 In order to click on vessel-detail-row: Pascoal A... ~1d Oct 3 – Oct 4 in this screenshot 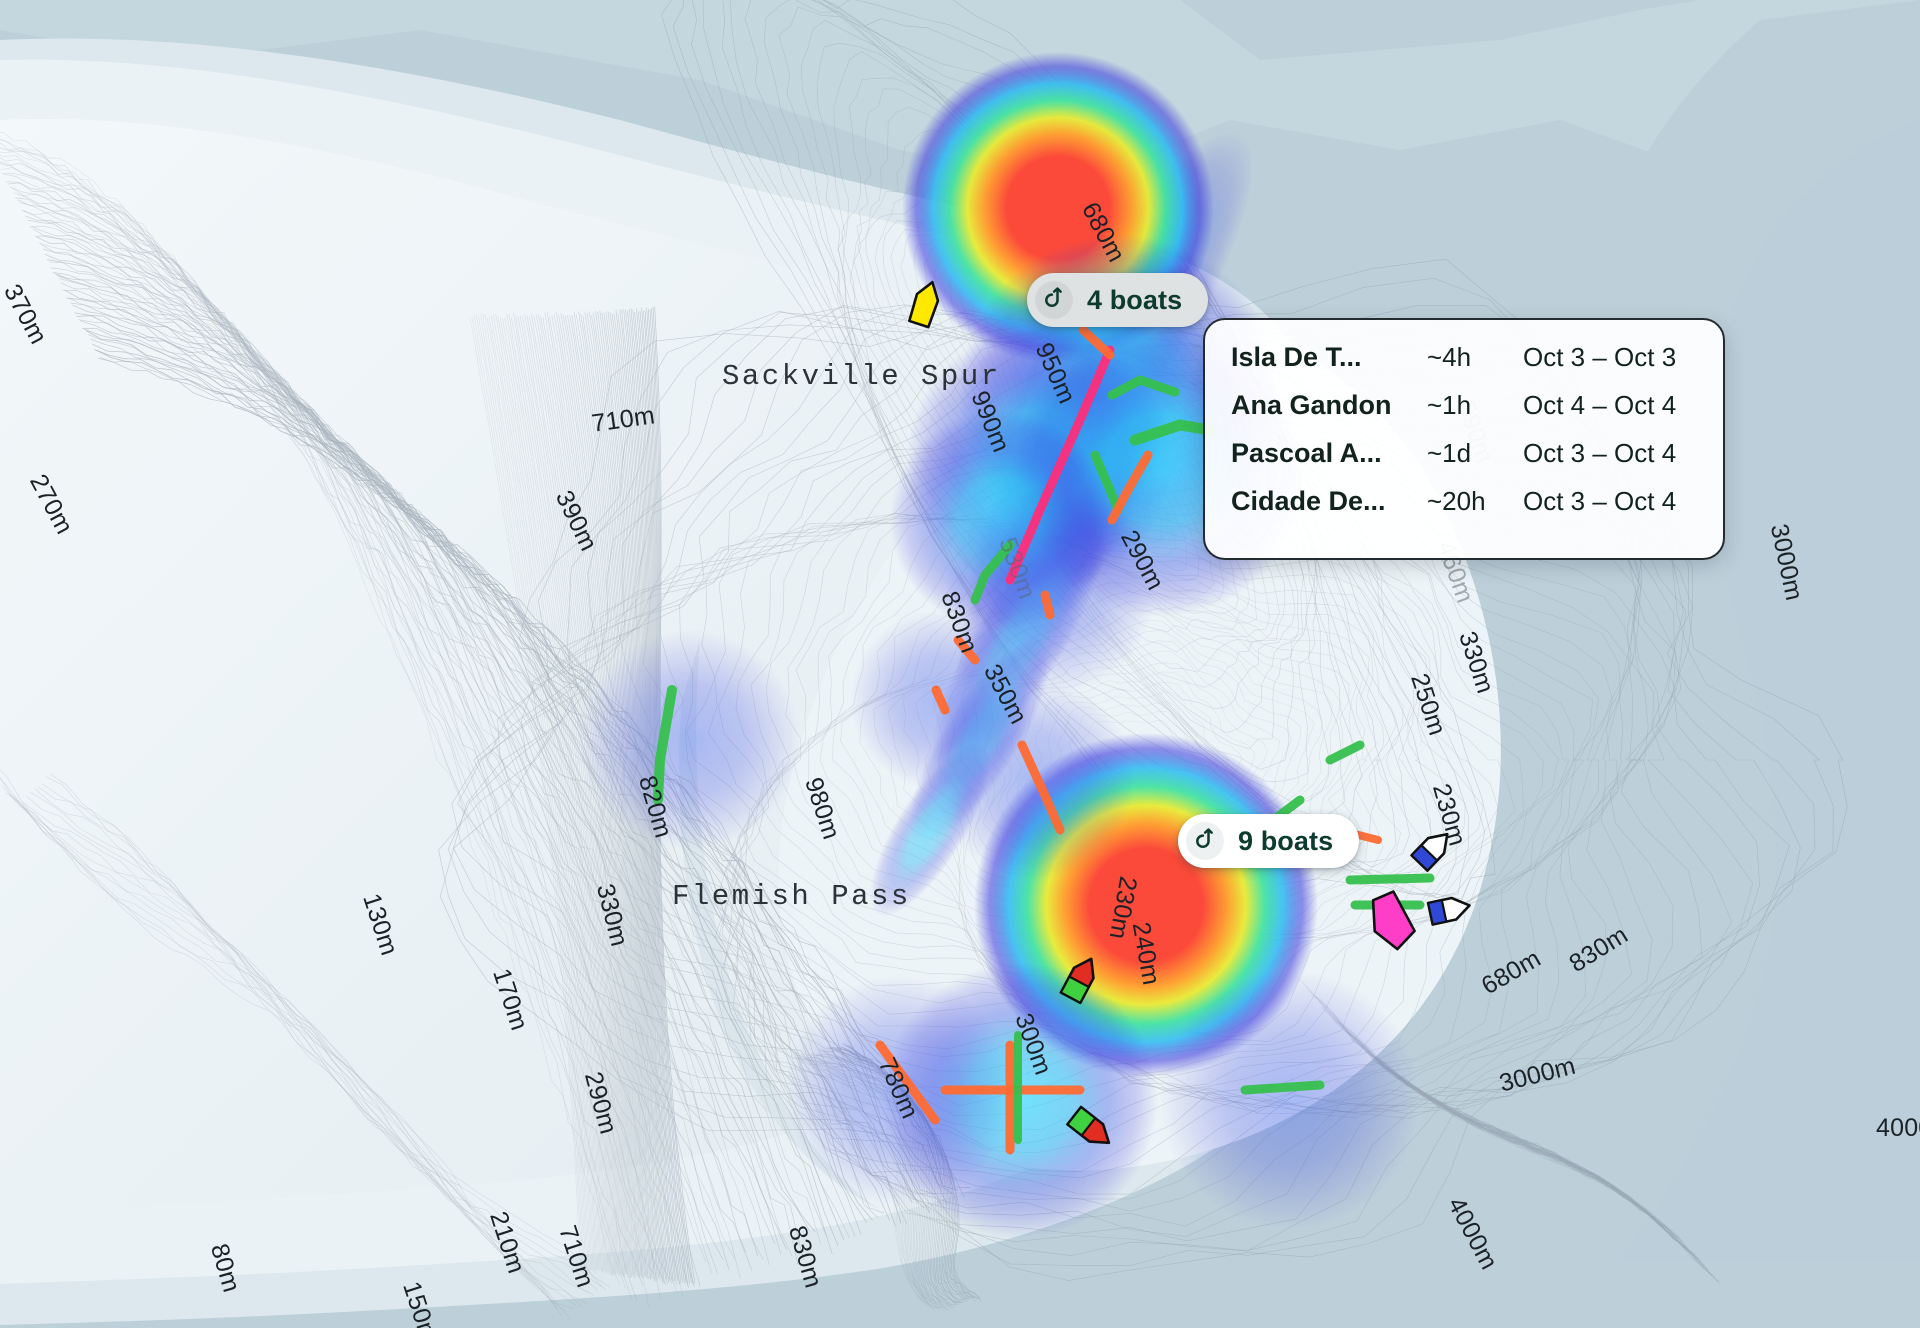, I will do `click(1464, 462)`.